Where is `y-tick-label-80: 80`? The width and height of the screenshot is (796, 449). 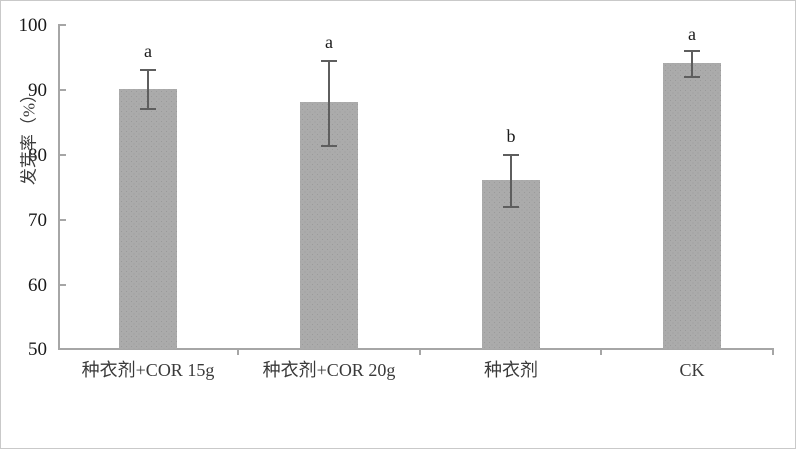
y-tick-label-80: 80 is located at coordinates (37, 155).